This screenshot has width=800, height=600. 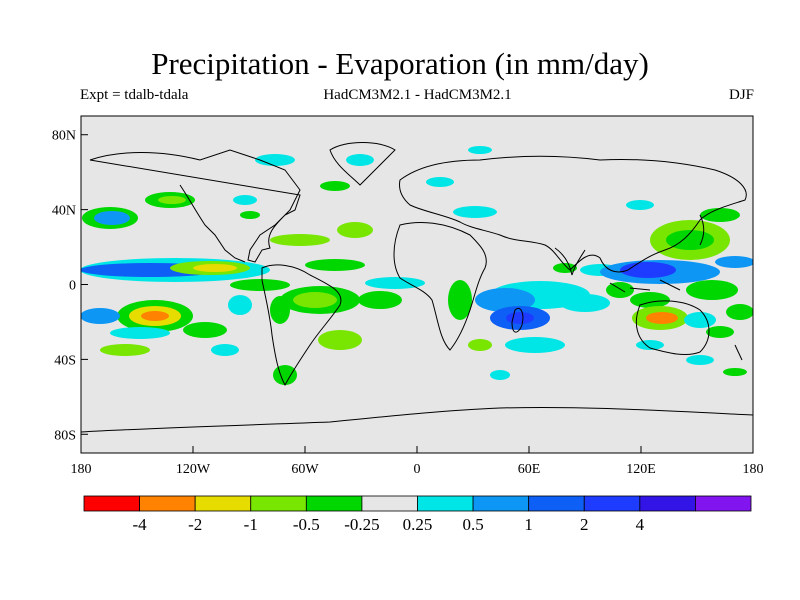 I want to click on lat-tick-label: 80S, so click(x=65, y=435).